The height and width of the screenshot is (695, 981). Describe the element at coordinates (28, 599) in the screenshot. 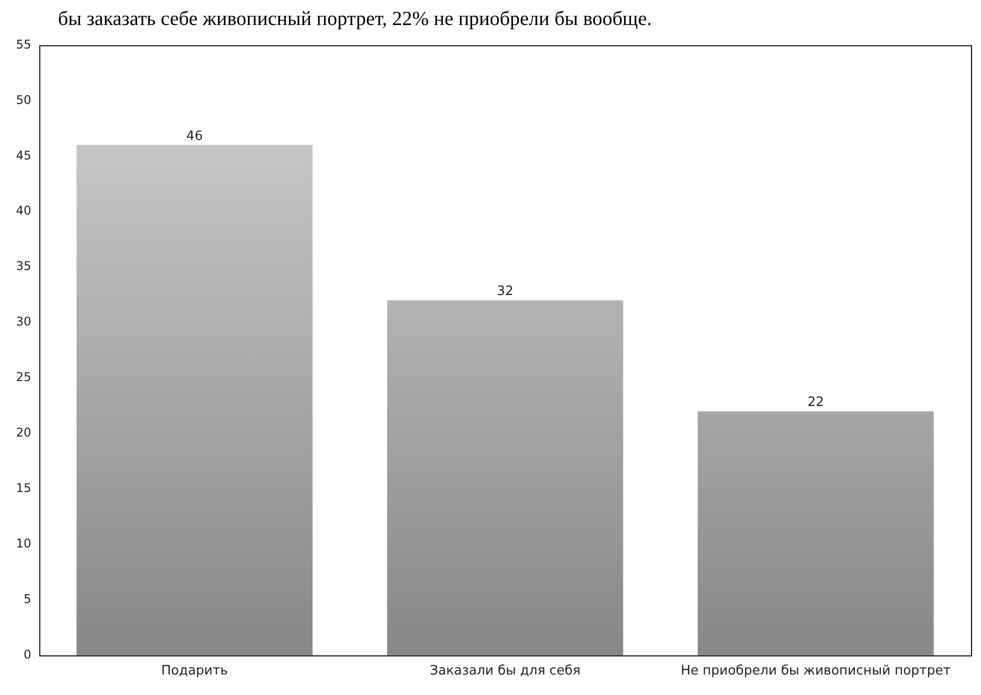

I see `y-tick-label: 5` at that location.